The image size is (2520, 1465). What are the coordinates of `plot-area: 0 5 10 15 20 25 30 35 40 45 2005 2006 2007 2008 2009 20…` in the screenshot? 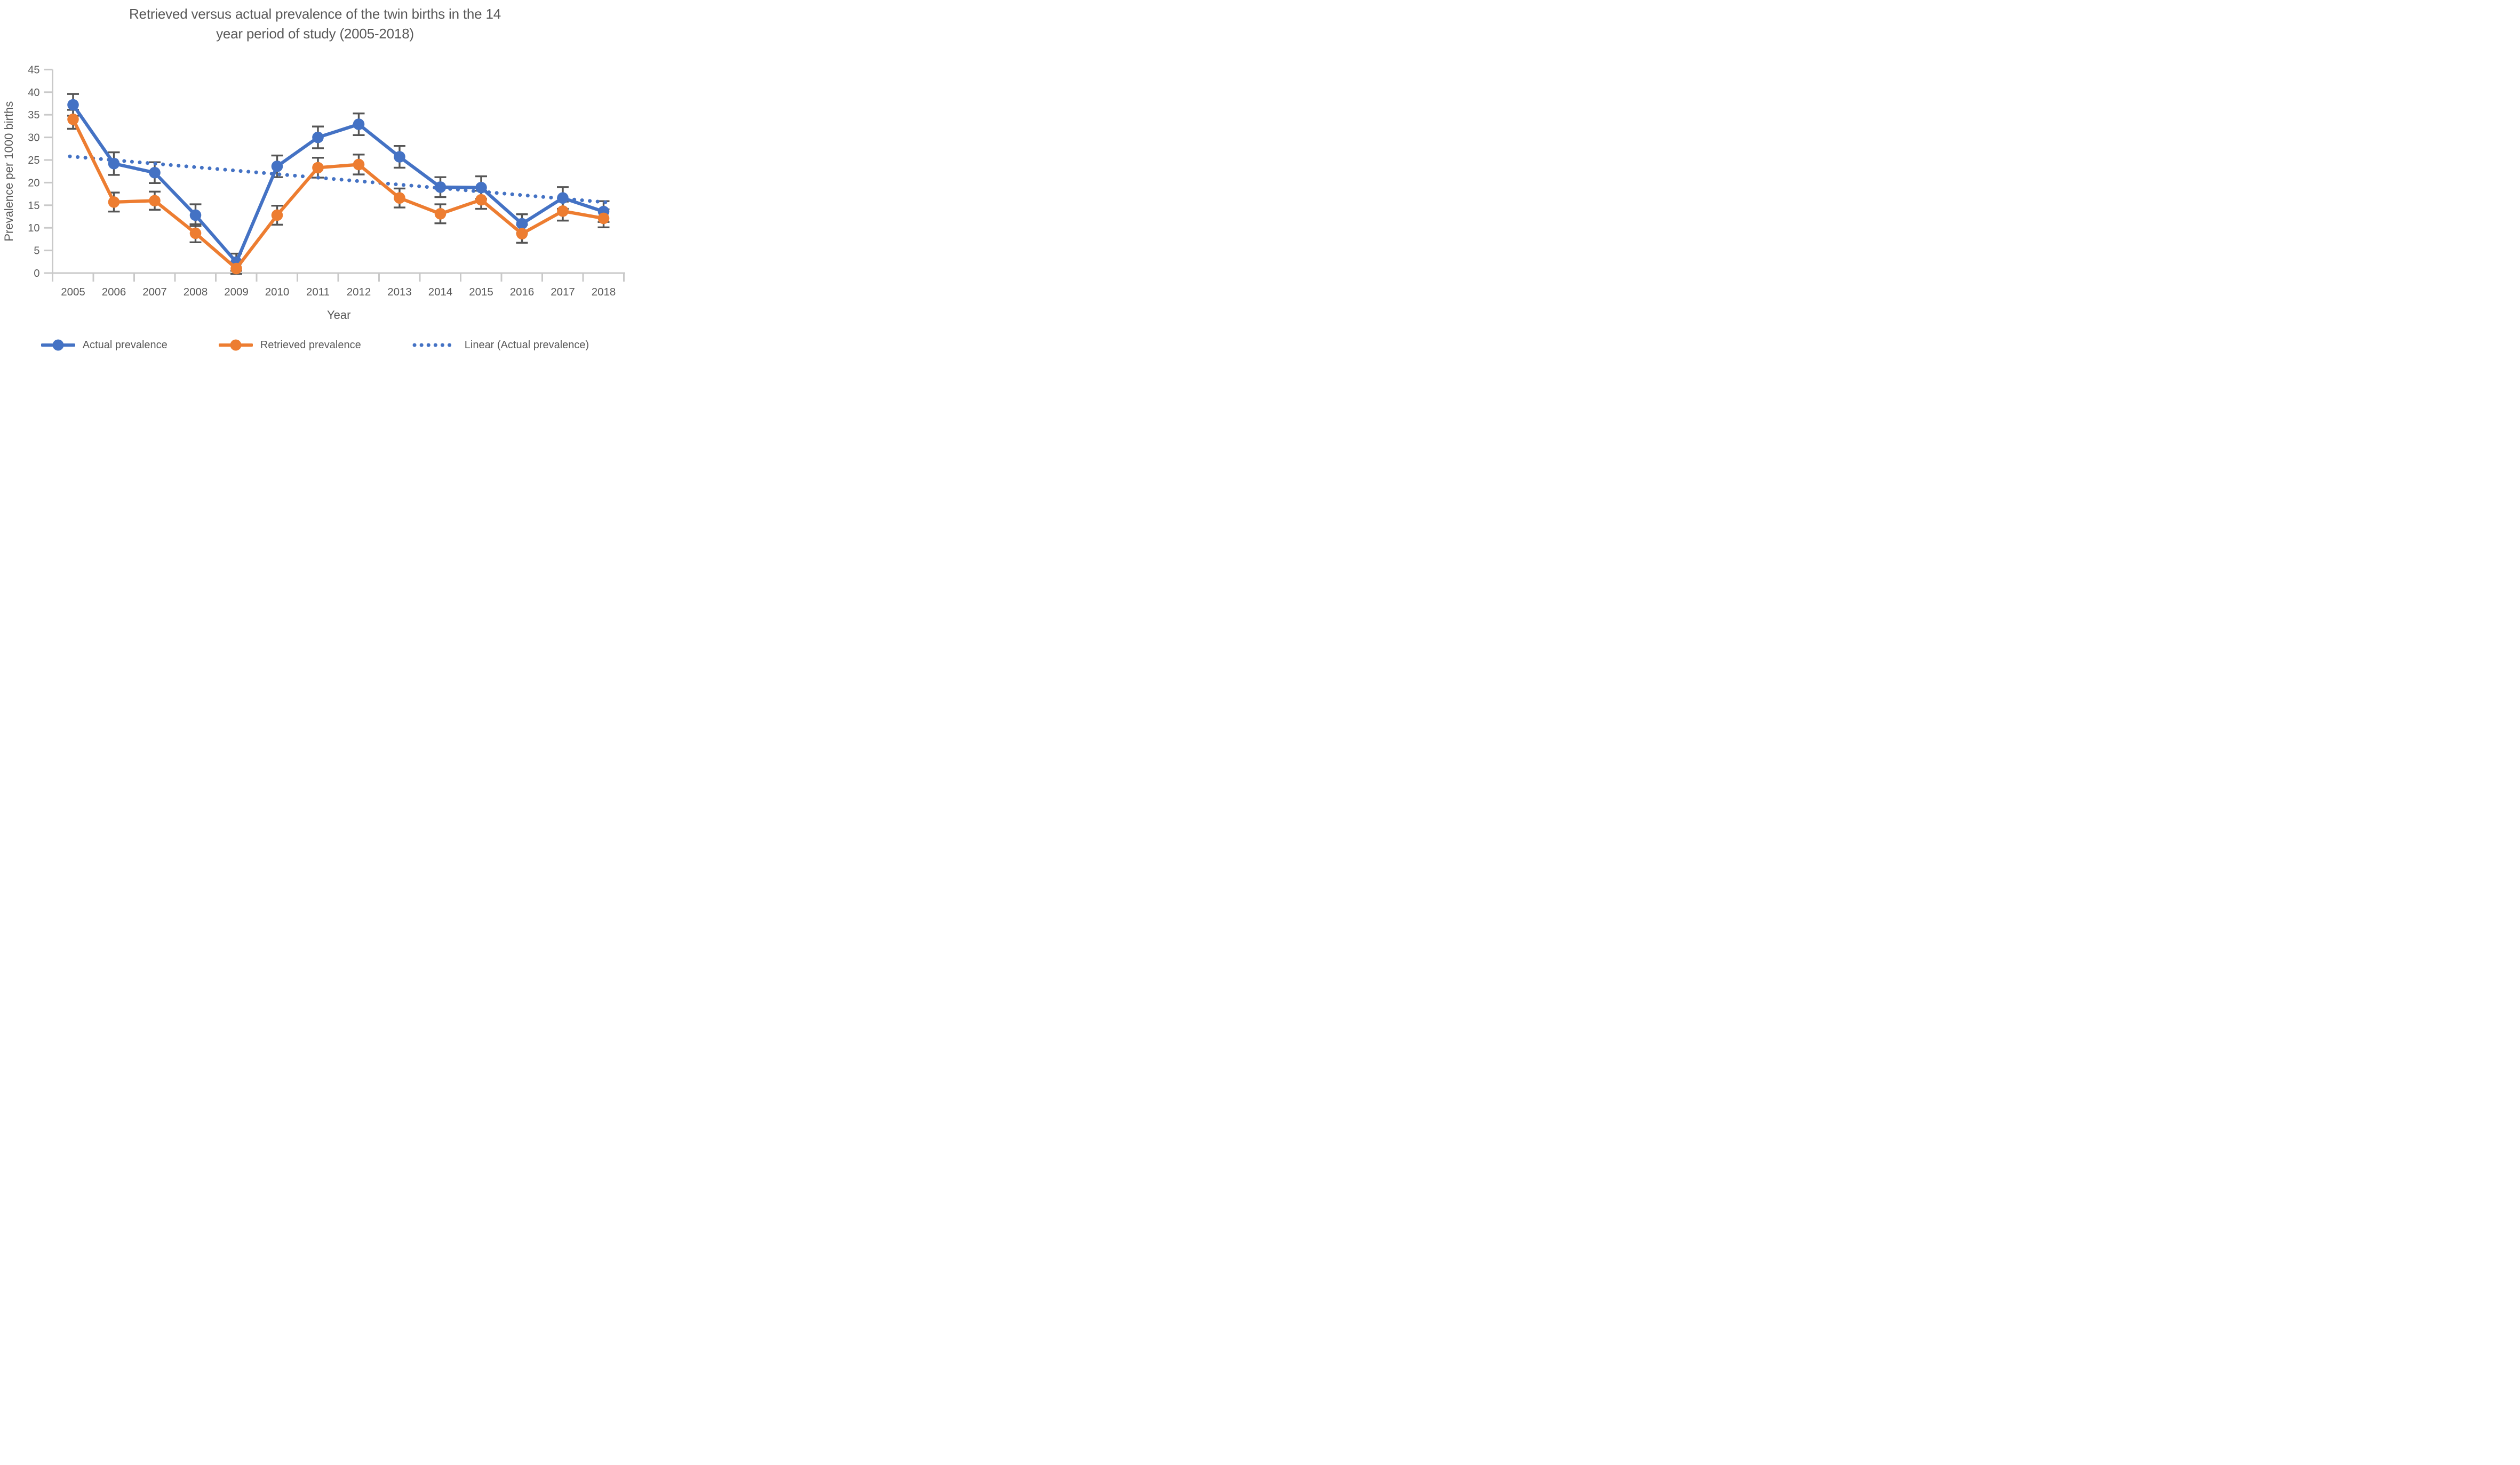 It's located at (313, 193).